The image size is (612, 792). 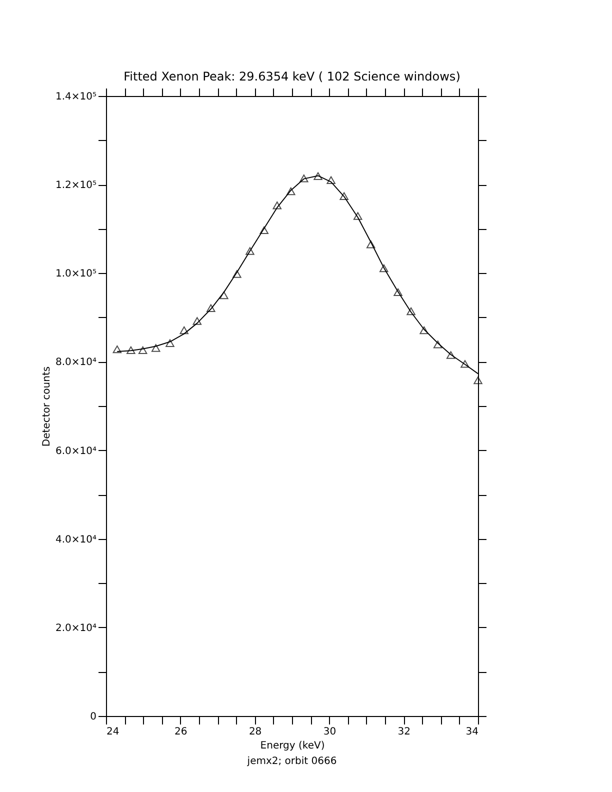 What do you see at coordinates (75, 451) in the screenshot?
I see `y-tick-label: 6.0×10⁴` at bounding box center [75, 451].